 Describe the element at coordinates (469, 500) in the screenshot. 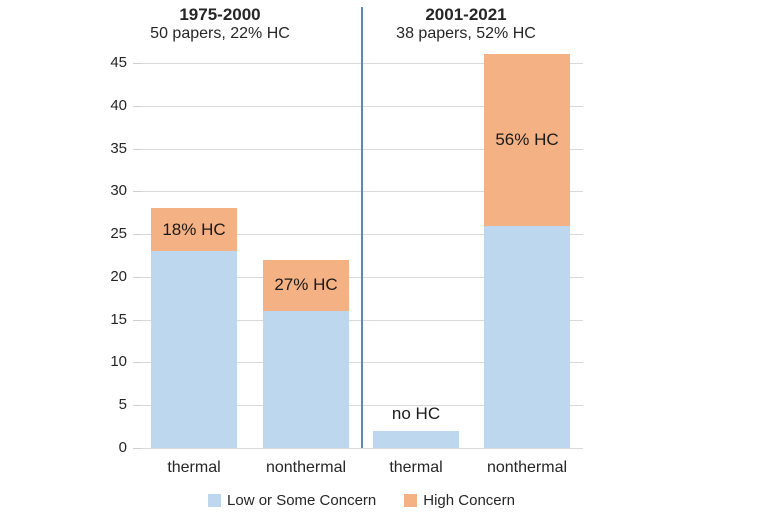

I see `legend-label-high-concern: High Concern` at that location.